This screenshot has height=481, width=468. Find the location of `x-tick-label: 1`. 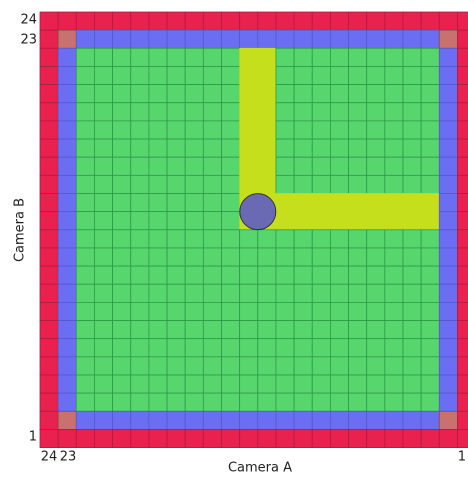

x-tick-label: 1 is located at coordinates (462, 457).